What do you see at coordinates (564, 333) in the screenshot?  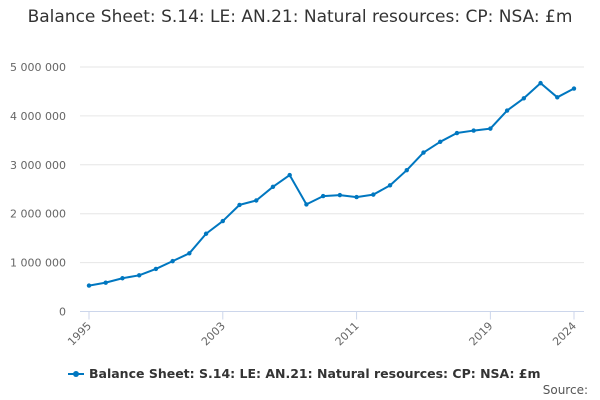 I see `x-tick-label: 2024` at bounding box center [564, 333].